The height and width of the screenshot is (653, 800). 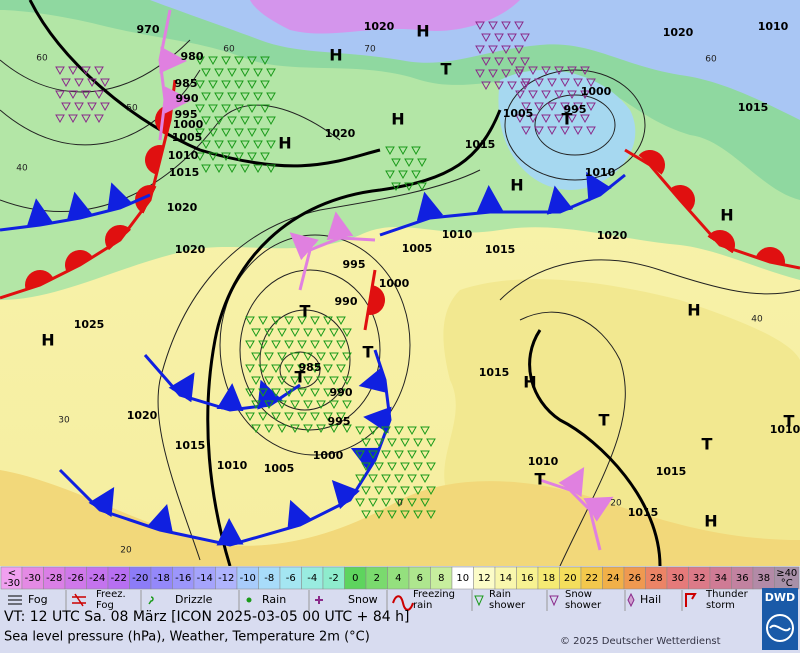 What do you see at coordinates (332, 251) in the screenshot?
I see `occluded-front` at bounding box center [332, 251].